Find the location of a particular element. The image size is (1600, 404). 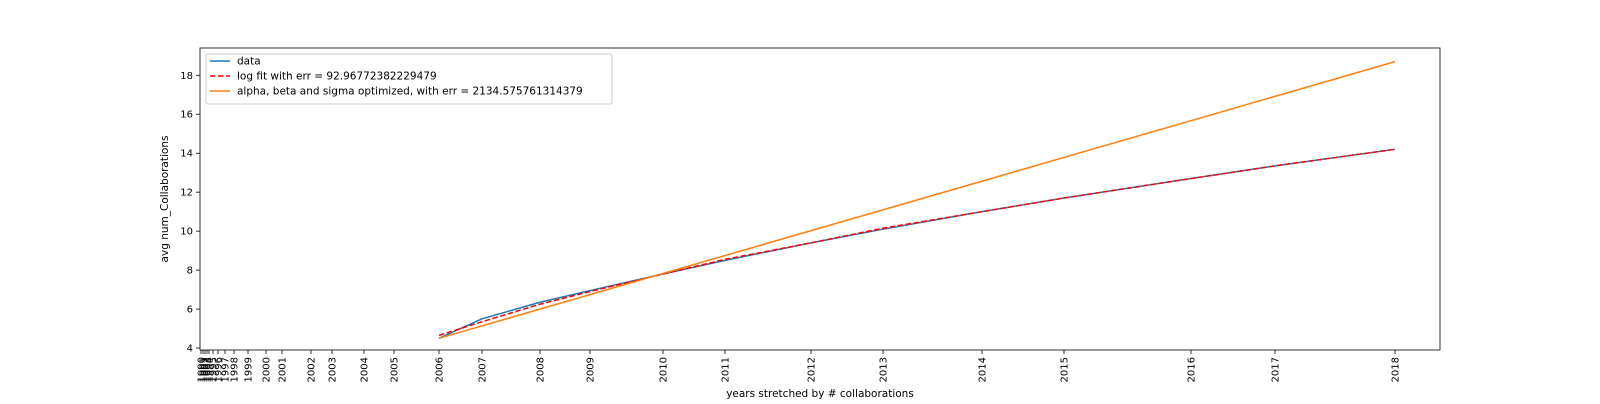

y-tick-label: 12 is located at coordinates (186, 193).